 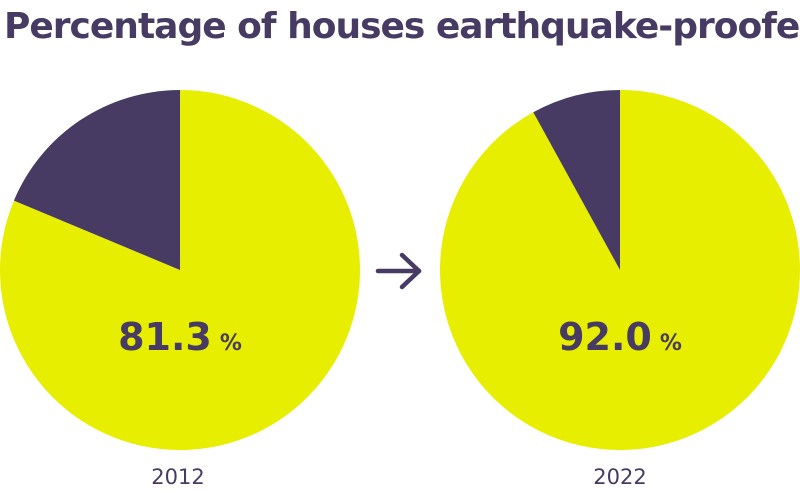 What do you see at coordinates (671, 343) in the screenshot?
I see `unit-2022: %` at bounding box center [671, 343].